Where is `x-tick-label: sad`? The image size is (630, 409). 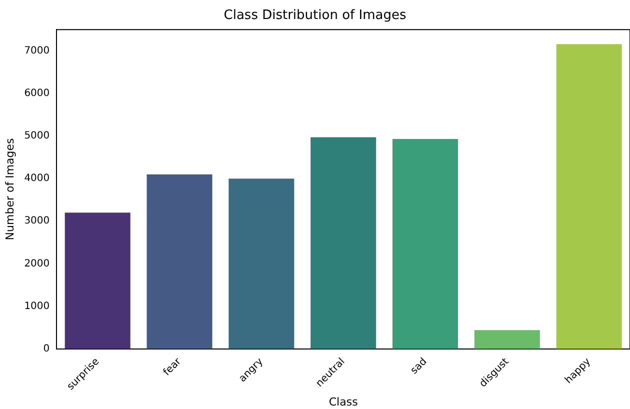
x-tick-label: sad is located at coordinates (419, 366).